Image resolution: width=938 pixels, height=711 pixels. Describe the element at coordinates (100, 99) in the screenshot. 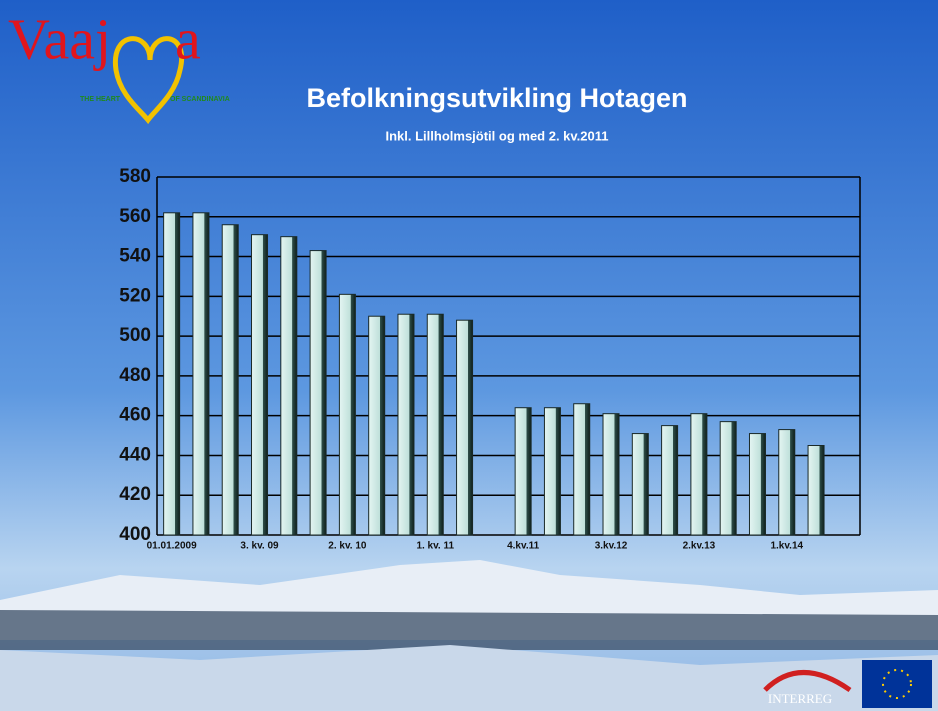

I see `logo-tagline: THE HEART` at that location.